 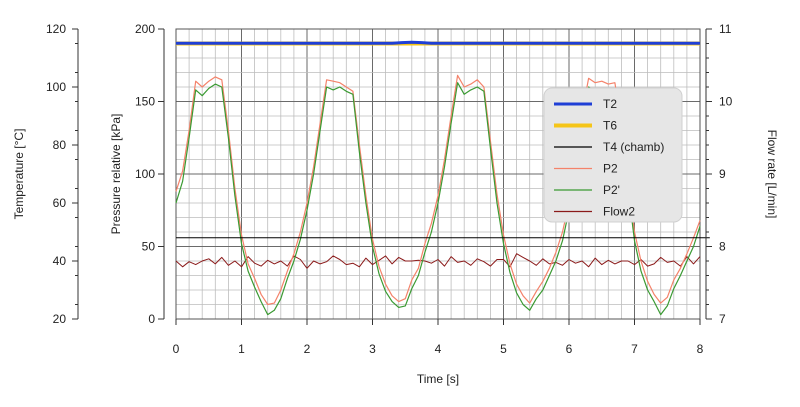 What do you see at coordinates (438, 42) in the screenshot?
I see `series-line-t2` at bounding box center [438, 42].